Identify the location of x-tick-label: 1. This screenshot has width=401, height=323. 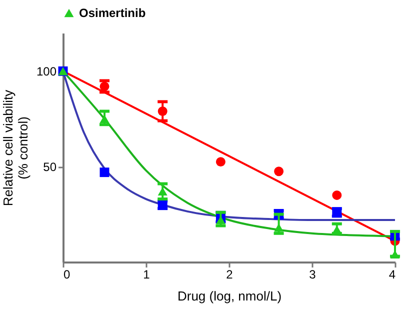
(146, 275).